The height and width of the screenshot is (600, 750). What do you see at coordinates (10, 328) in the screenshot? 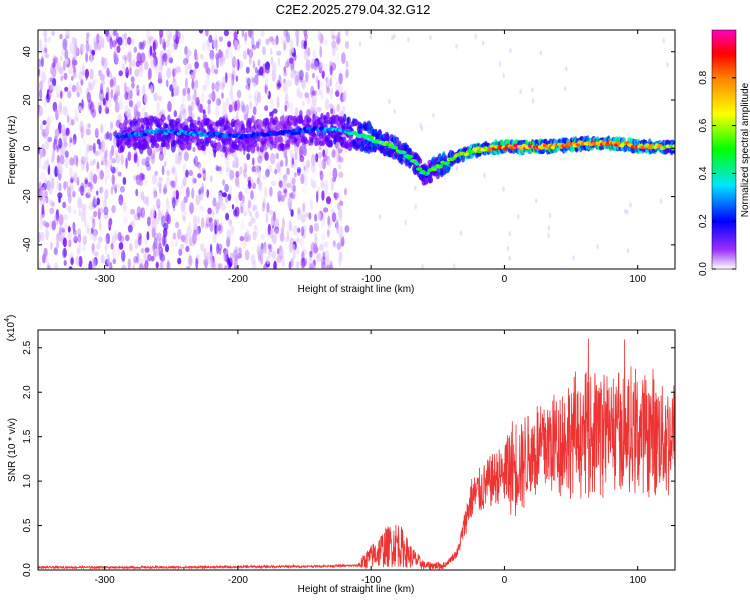
I see `svg-text: (x104)` at bounding box center [10, 328].